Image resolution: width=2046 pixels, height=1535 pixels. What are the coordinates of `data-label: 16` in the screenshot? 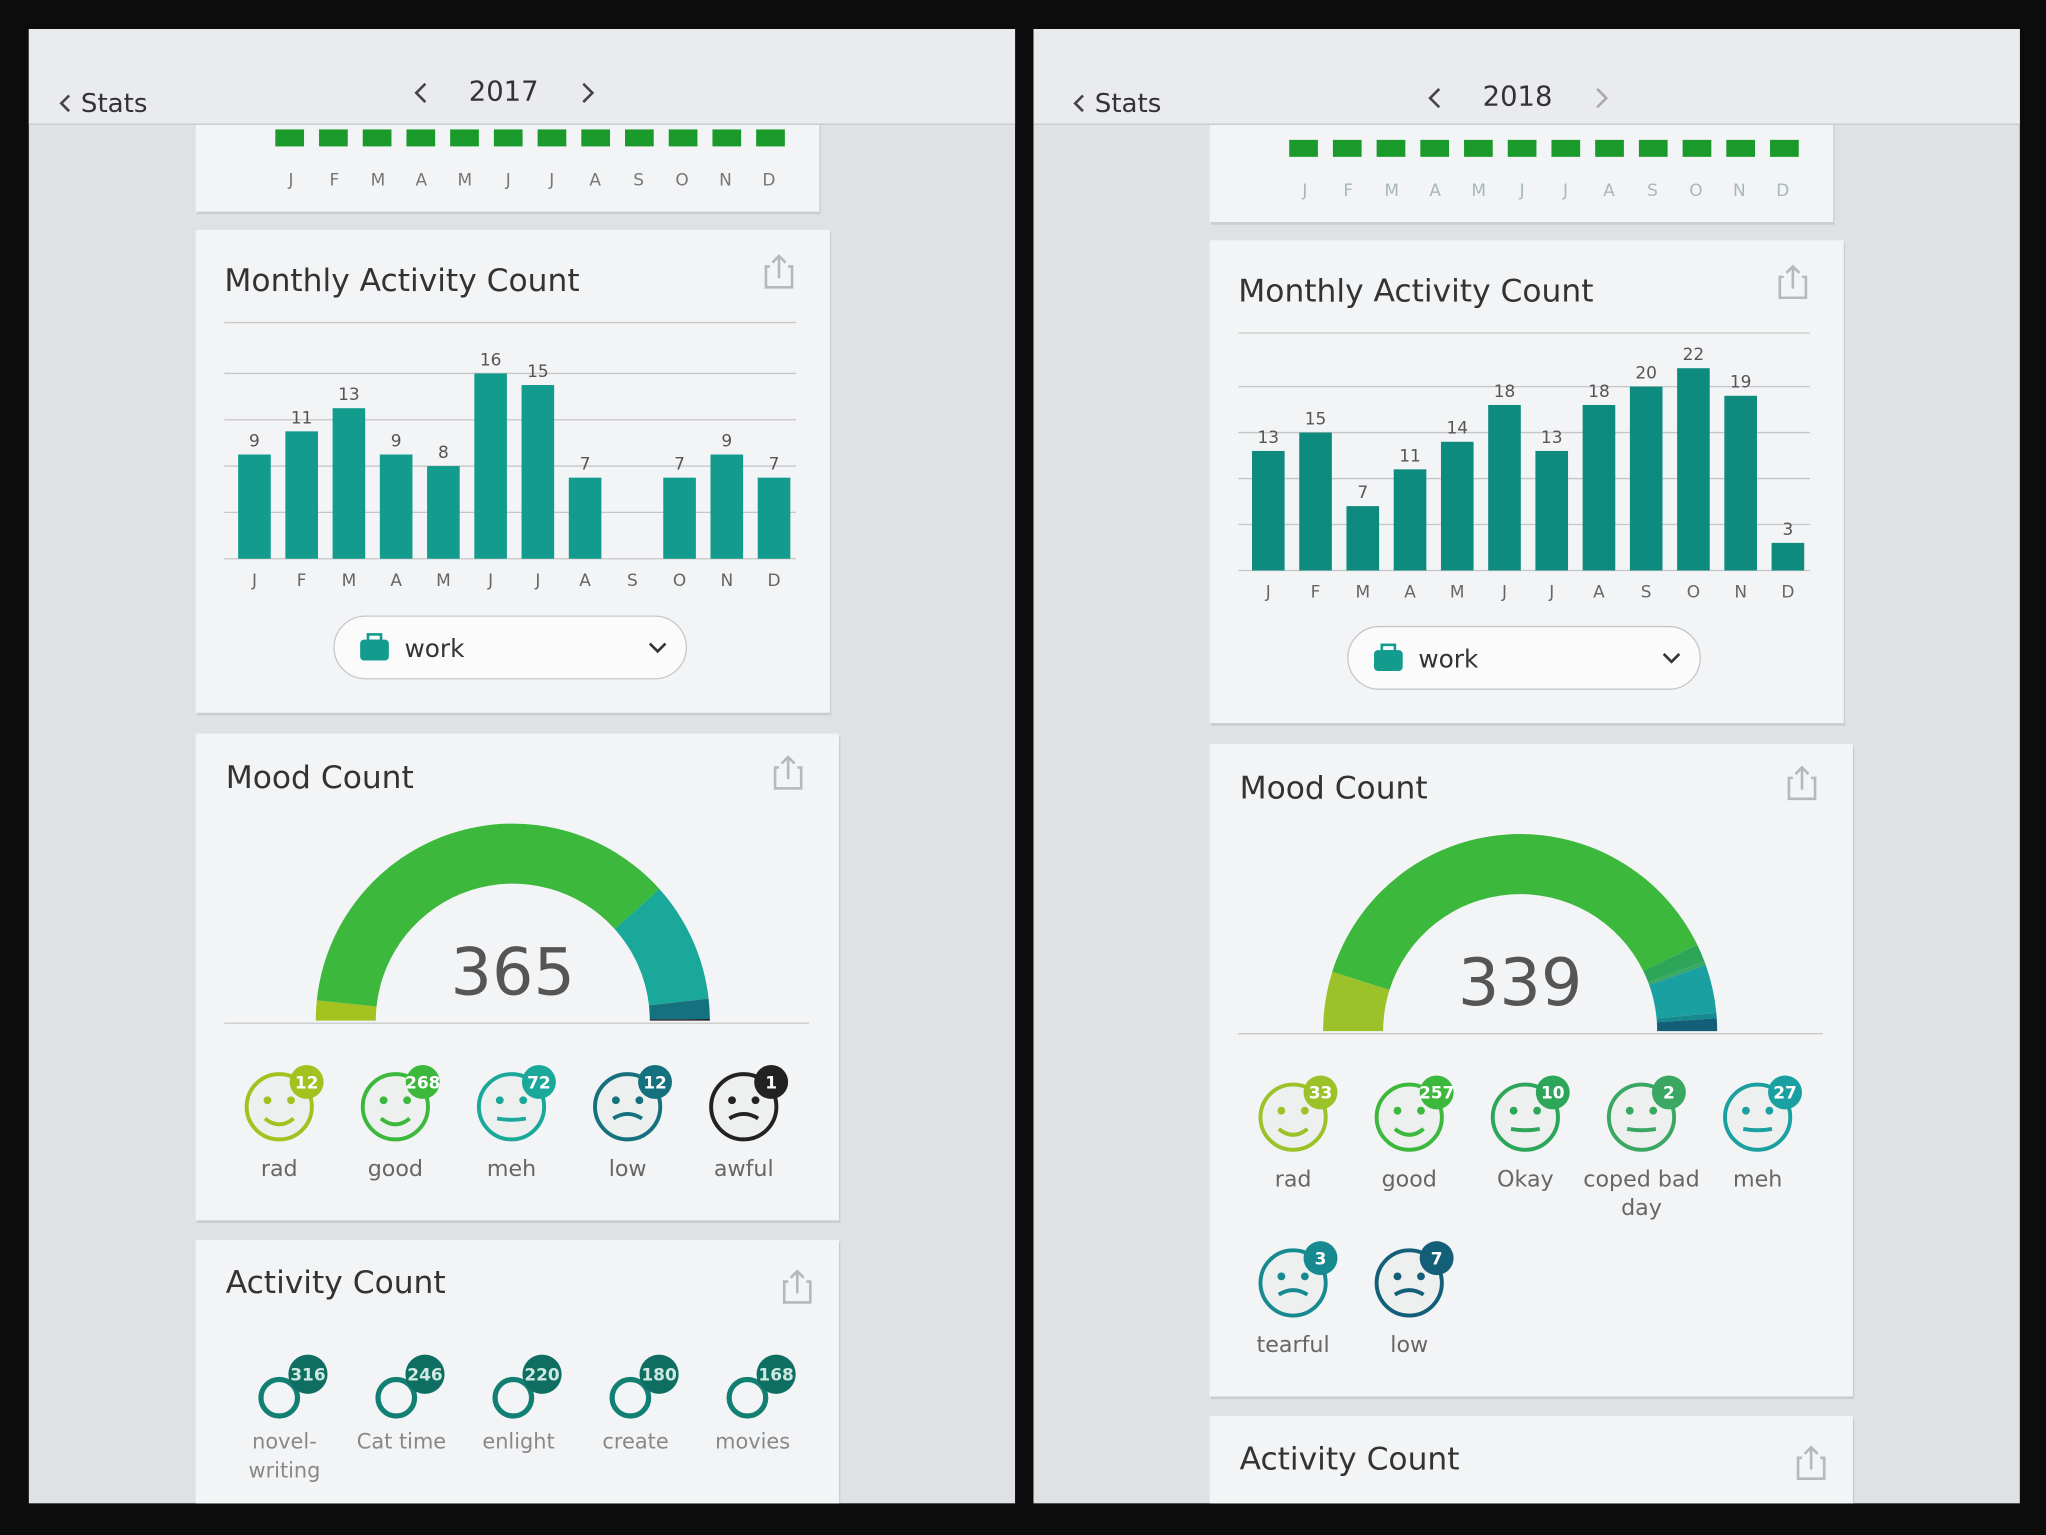 It's located at (491, 359).